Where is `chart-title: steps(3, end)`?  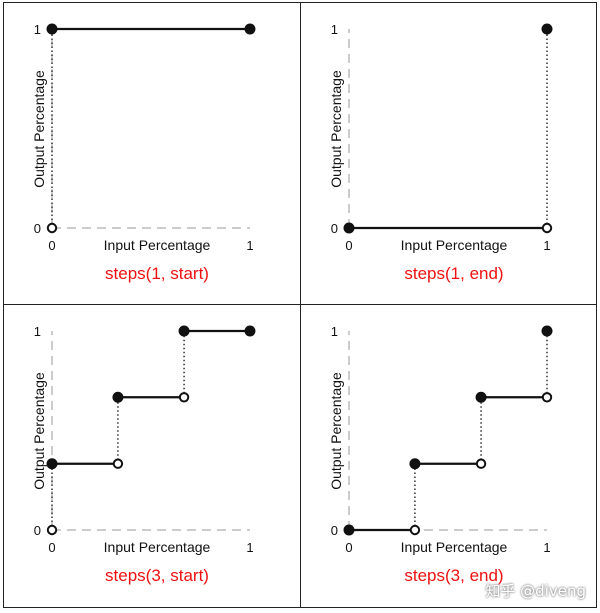
chart-title: steps(3, end) is located at coordinates (453, 575).